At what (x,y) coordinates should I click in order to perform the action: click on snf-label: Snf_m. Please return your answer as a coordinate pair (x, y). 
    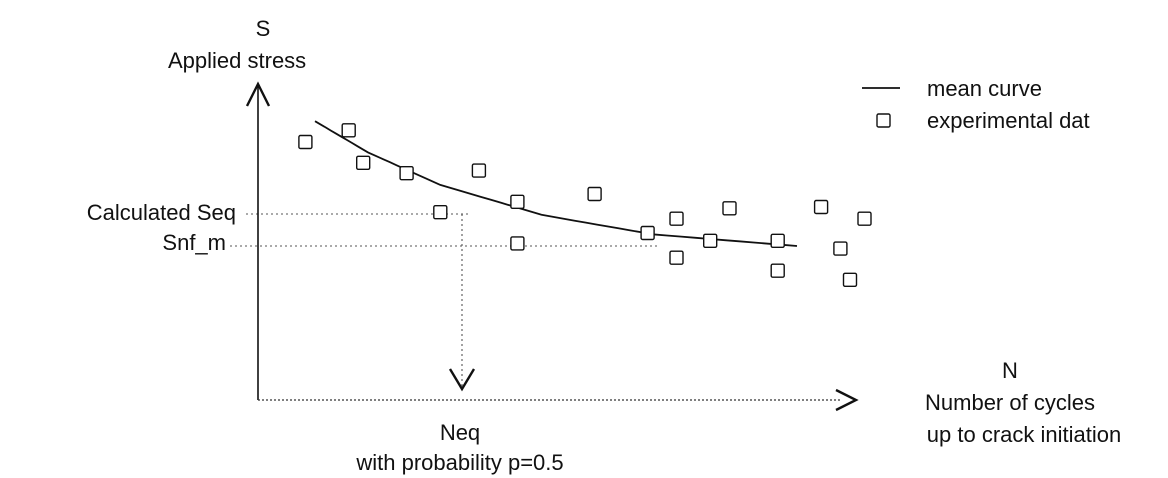
    Looking at the image, I should click on (194, 242).